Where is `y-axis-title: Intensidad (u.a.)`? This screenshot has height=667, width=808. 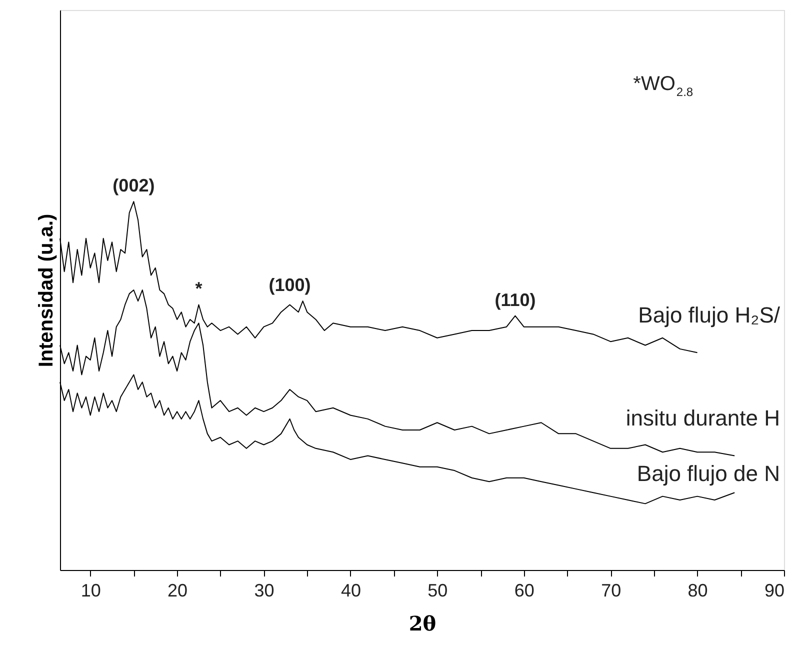
y-axis-title: Intensidad (u.a.) is located at coordinates (47, 291).